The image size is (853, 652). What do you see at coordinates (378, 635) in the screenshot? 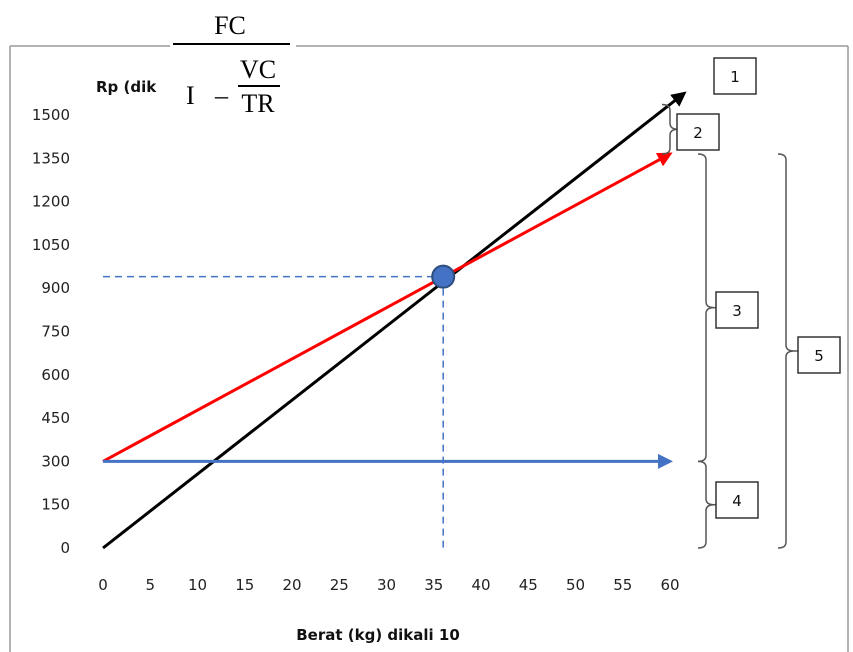
I see `x-axis-title: Berat (kg) dikali 10` at bounding box center [378, 635].